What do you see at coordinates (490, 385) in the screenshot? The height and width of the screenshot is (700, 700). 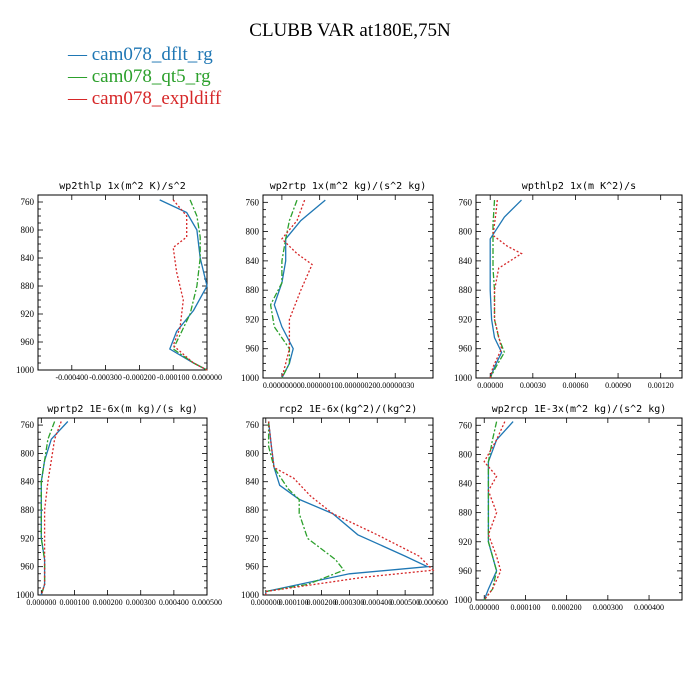 I see `panel-3-xtick-label: 0.00000` at bounding box center [490, 385].